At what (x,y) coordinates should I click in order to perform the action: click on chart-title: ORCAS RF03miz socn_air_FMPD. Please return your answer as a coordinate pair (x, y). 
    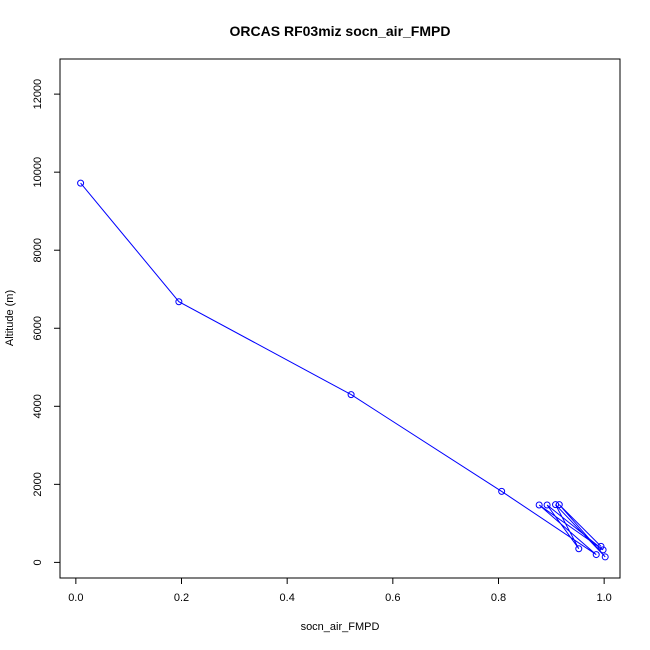
    Looking at the image, I should click on (340, 31).